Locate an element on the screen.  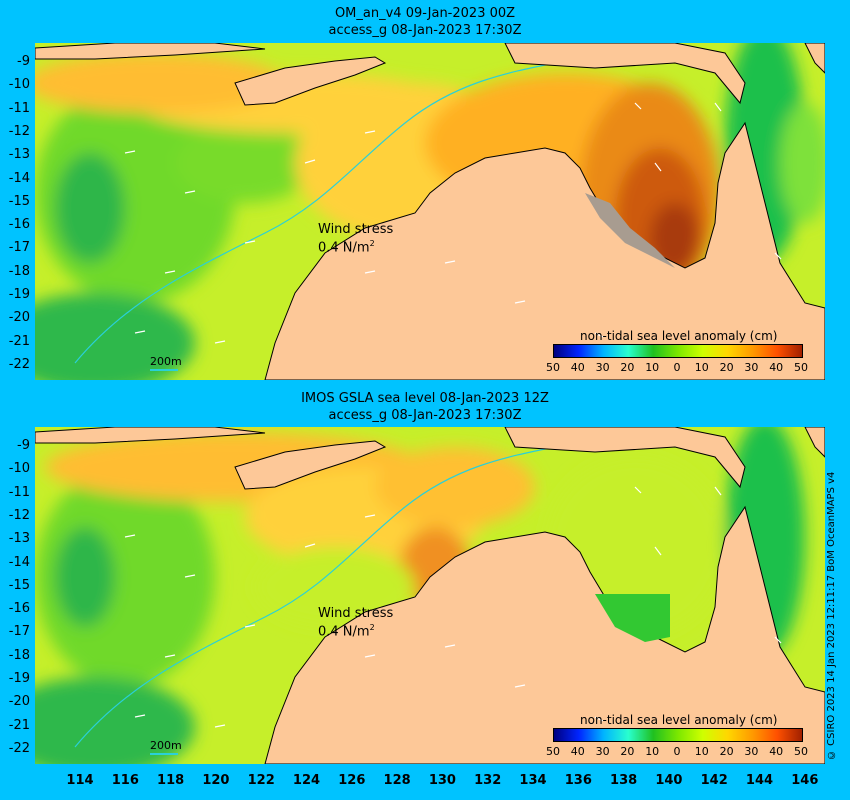
lon-tick-label: 128 is located at coordinates (397, 780).